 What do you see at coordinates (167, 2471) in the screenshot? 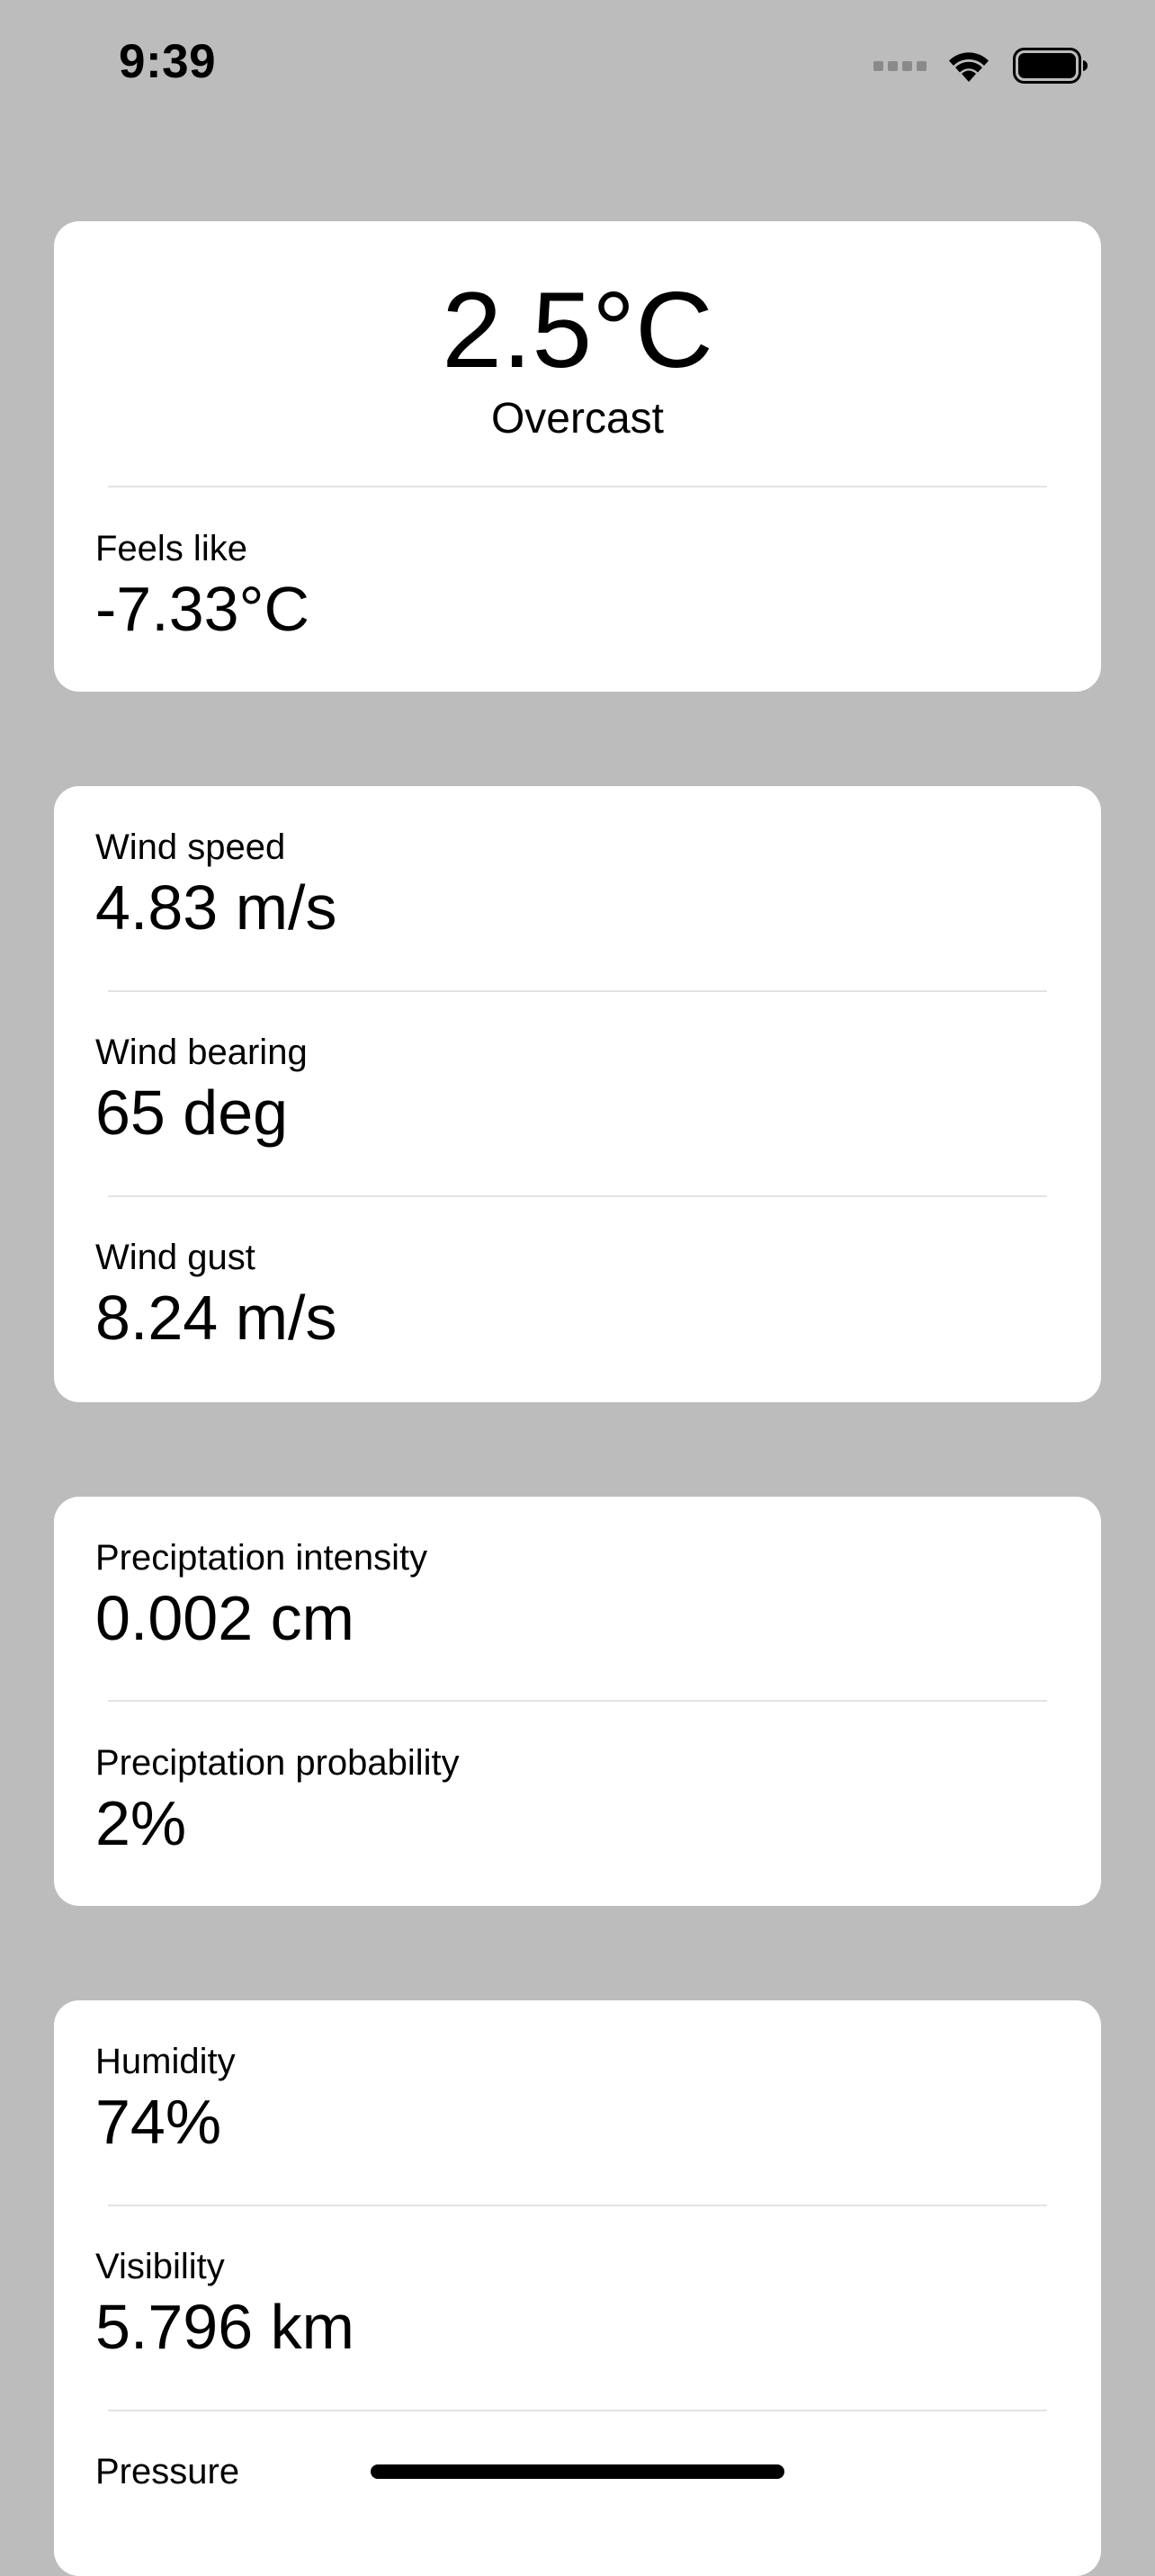
I see `pressure-label: Pressure` at bounding box center [167, 2471].